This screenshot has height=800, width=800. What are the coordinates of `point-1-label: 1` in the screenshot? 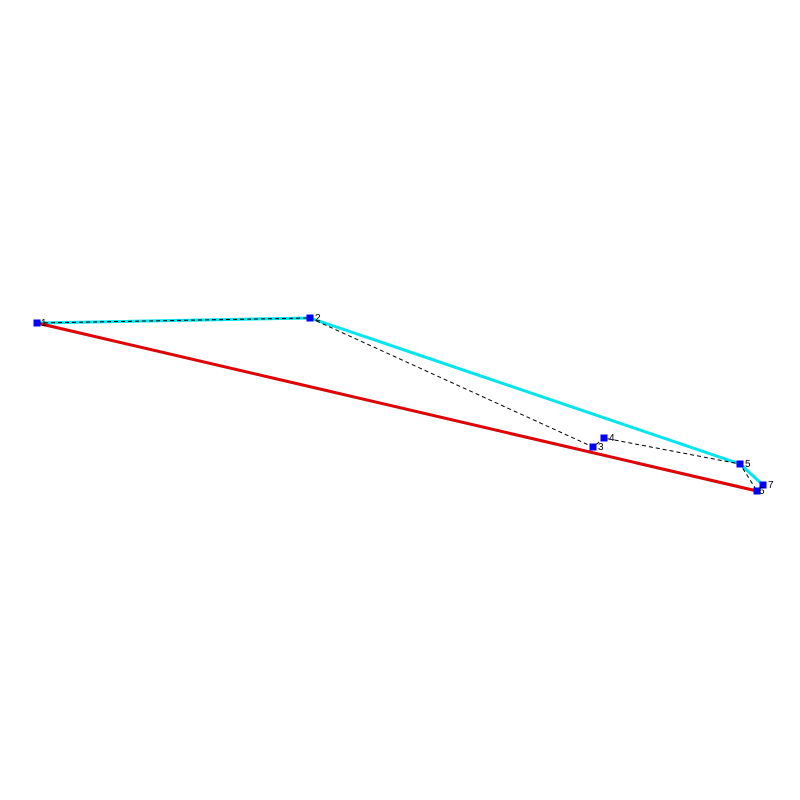 It's located at (44, 323).